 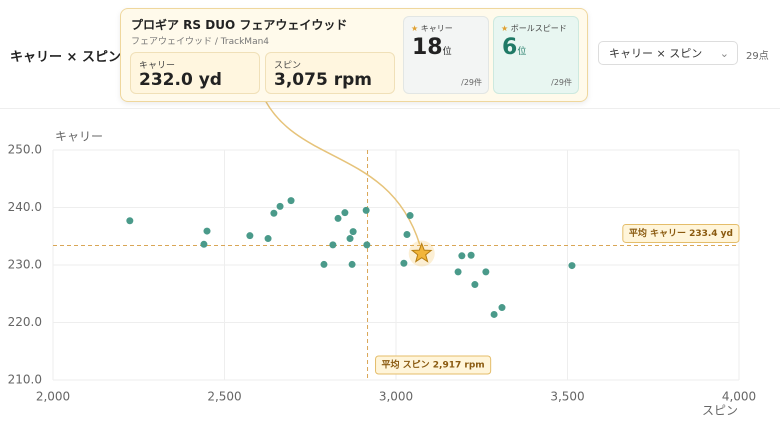 What do you see at coordinates (323, 80) in the screenshot?
I see `stat-value: 3,075 rpm` at bounding box center [323, 80].